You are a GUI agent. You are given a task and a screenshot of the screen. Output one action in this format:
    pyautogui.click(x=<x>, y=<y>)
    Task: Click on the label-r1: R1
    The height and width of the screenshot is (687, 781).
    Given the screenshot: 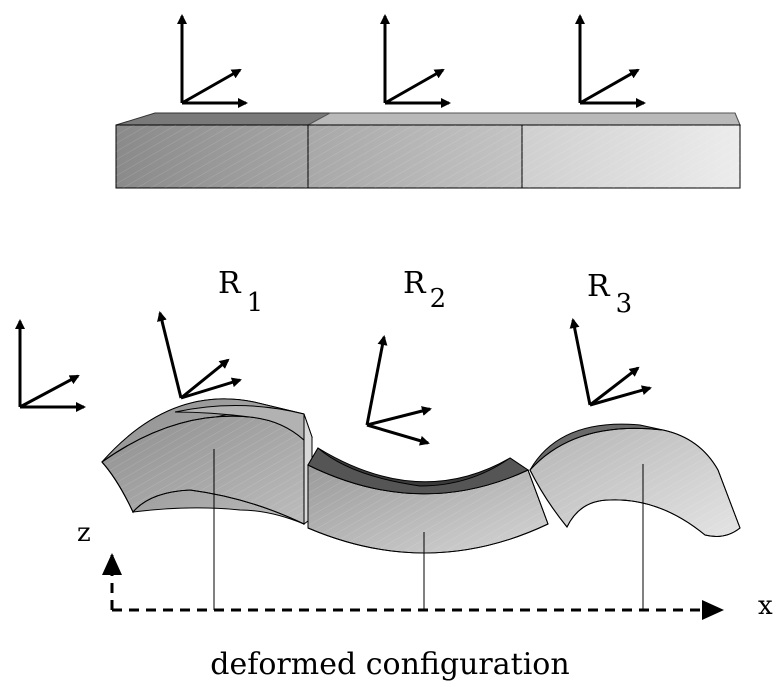 What is the action you would take?
    pyautogui.click(x=240, y=292)
    